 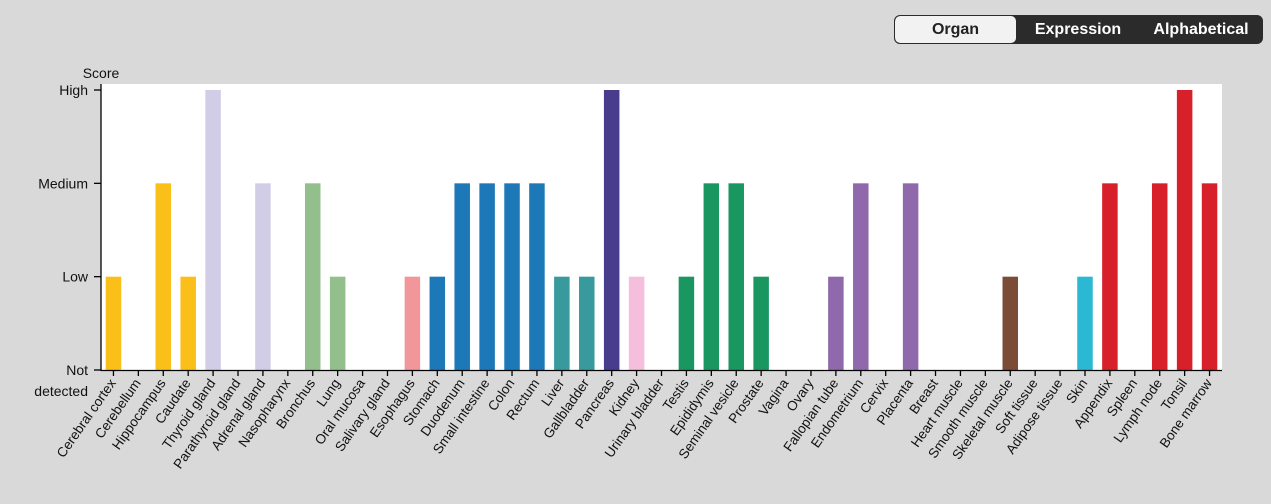 I want to click on bar-lung, so click(x=337, y=323).